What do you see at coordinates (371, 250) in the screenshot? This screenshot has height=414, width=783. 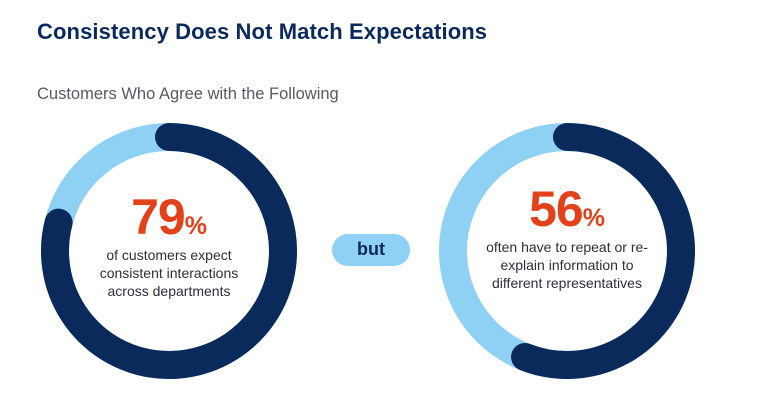 I see `but-connector-badge: but` at bounding box center [371, 250].